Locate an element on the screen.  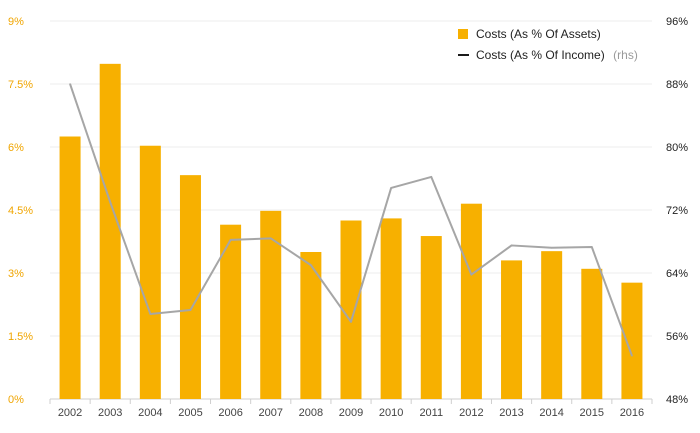
right-tick-label: 48% is located at coordinates (677, 400).